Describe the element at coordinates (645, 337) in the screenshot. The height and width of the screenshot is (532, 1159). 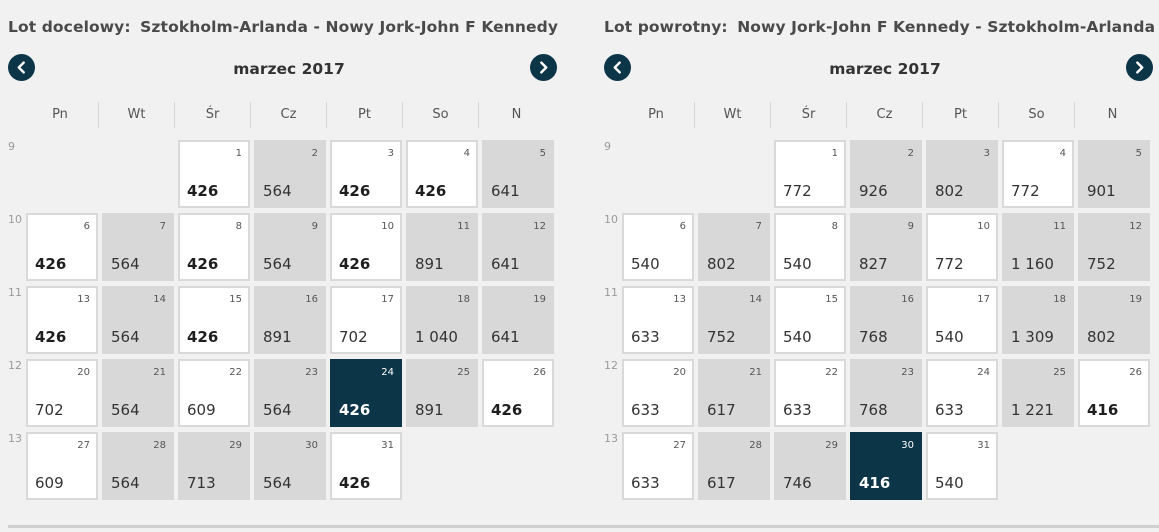
I see `day-price: 633` at that location.